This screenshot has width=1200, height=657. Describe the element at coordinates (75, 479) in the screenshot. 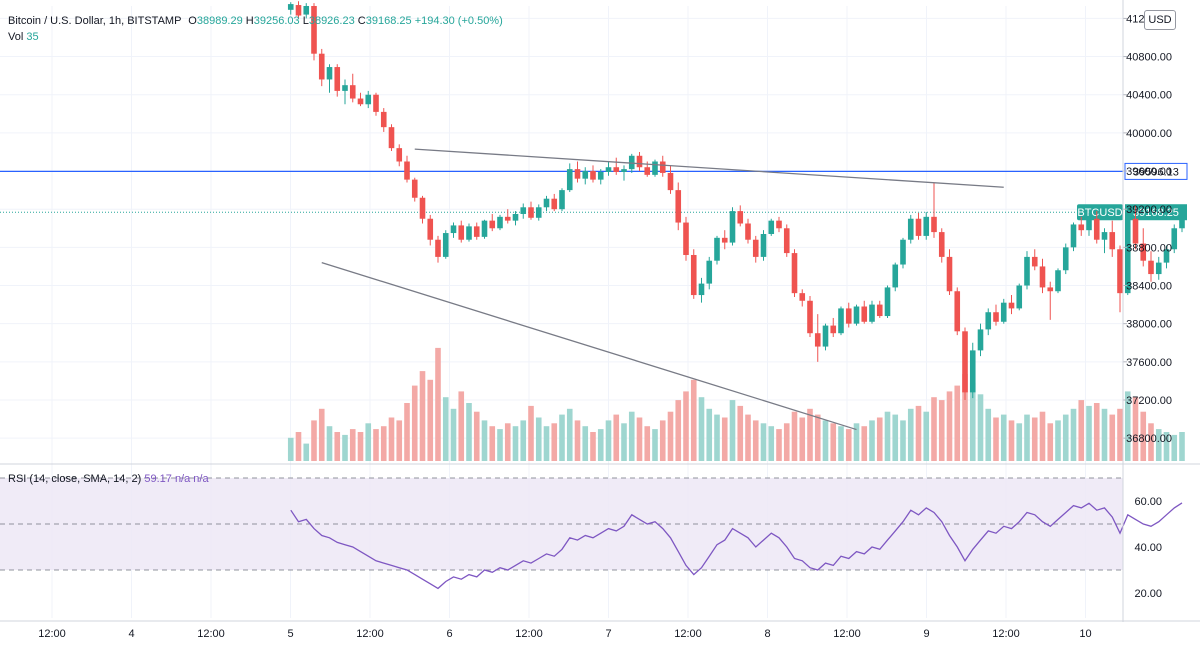

I see `rsi-title: RSI (14, close, SMA, 14, 2)` at that location.